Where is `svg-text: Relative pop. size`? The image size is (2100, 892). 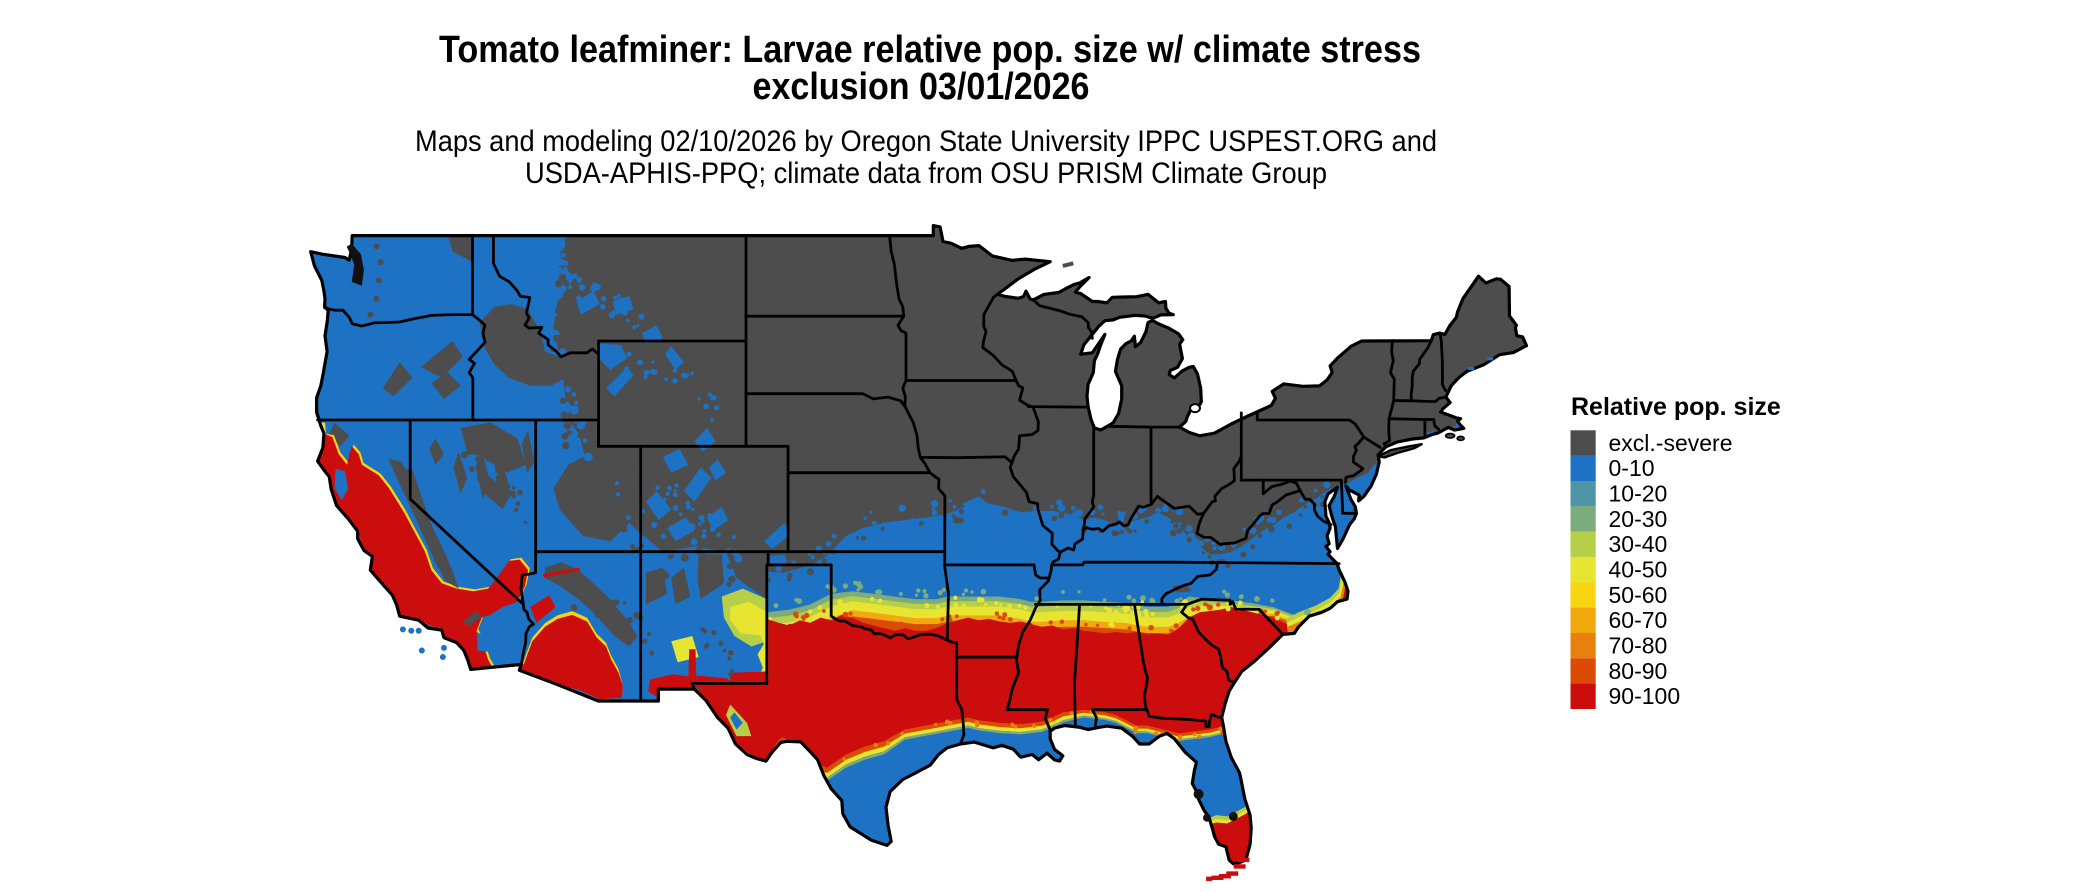 svg-text: Relative pop. size is located at coordinates (1676, 407).